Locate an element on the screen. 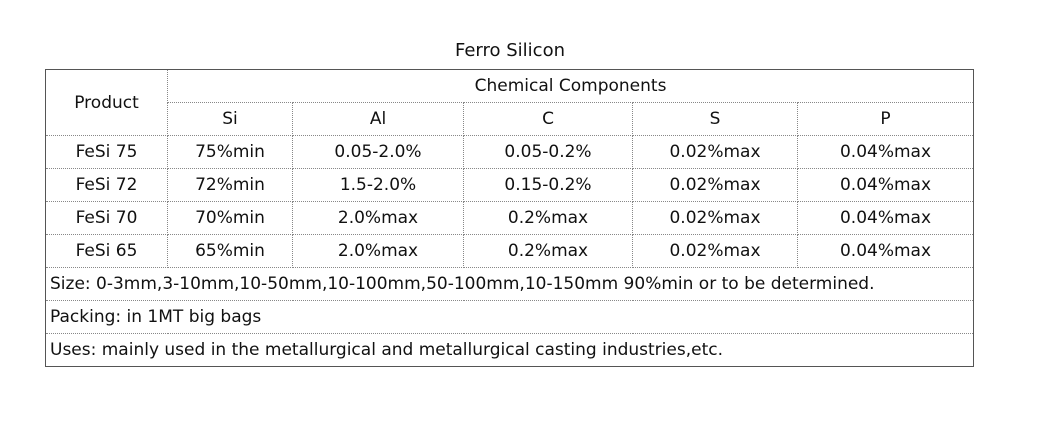 The width and height of the screenshot is (1063, 425). header-group: Chemical Components is located at coordinates (570, 86).